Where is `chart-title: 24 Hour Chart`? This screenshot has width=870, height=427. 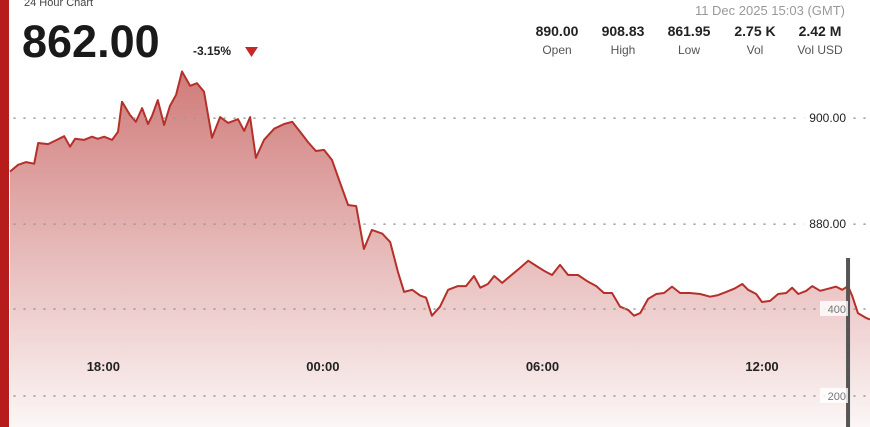
chart-title: 24 Hour Chart is located at coordinates (58, 4).